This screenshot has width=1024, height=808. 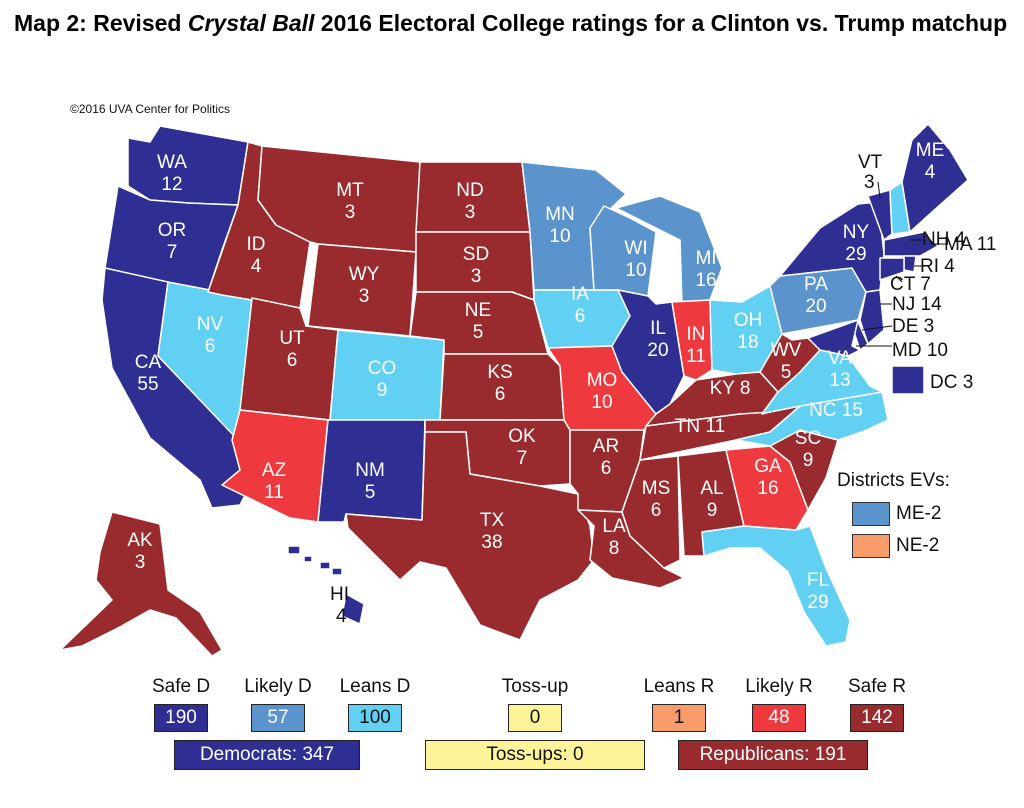 What do you see at coordinates (492, 520) in the screenshot?
I see `state-label-tx: TX` at bounding box center [492, 520].